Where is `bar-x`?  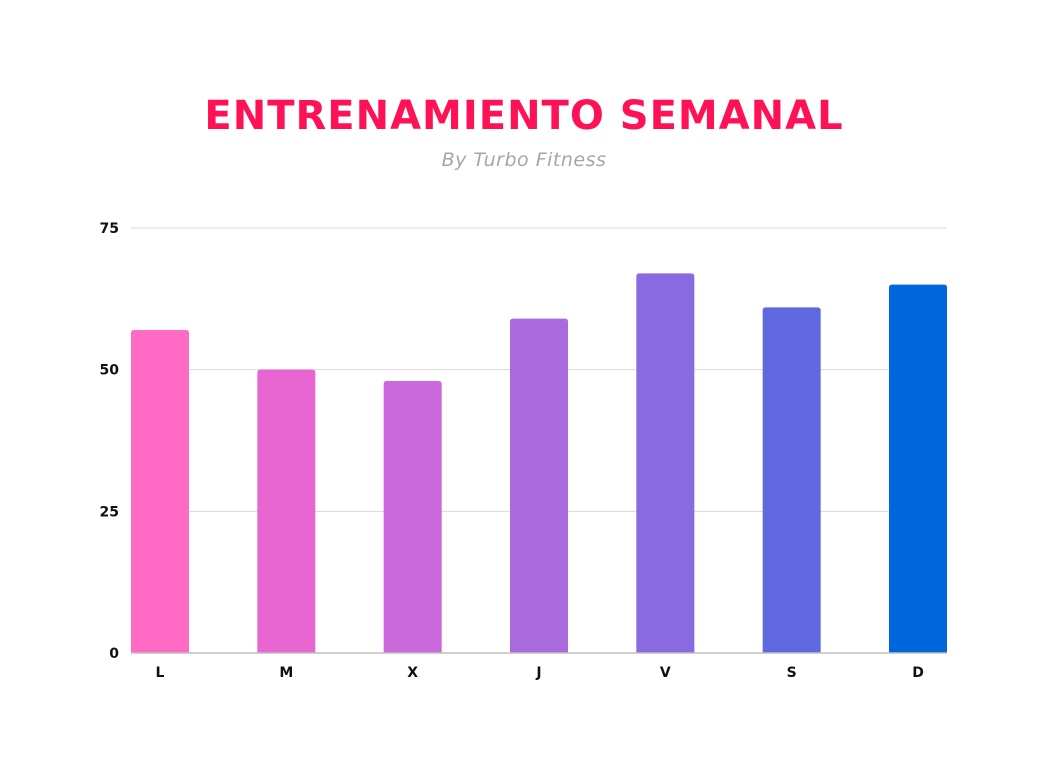
bar-x is located at coordinates (412, 517).